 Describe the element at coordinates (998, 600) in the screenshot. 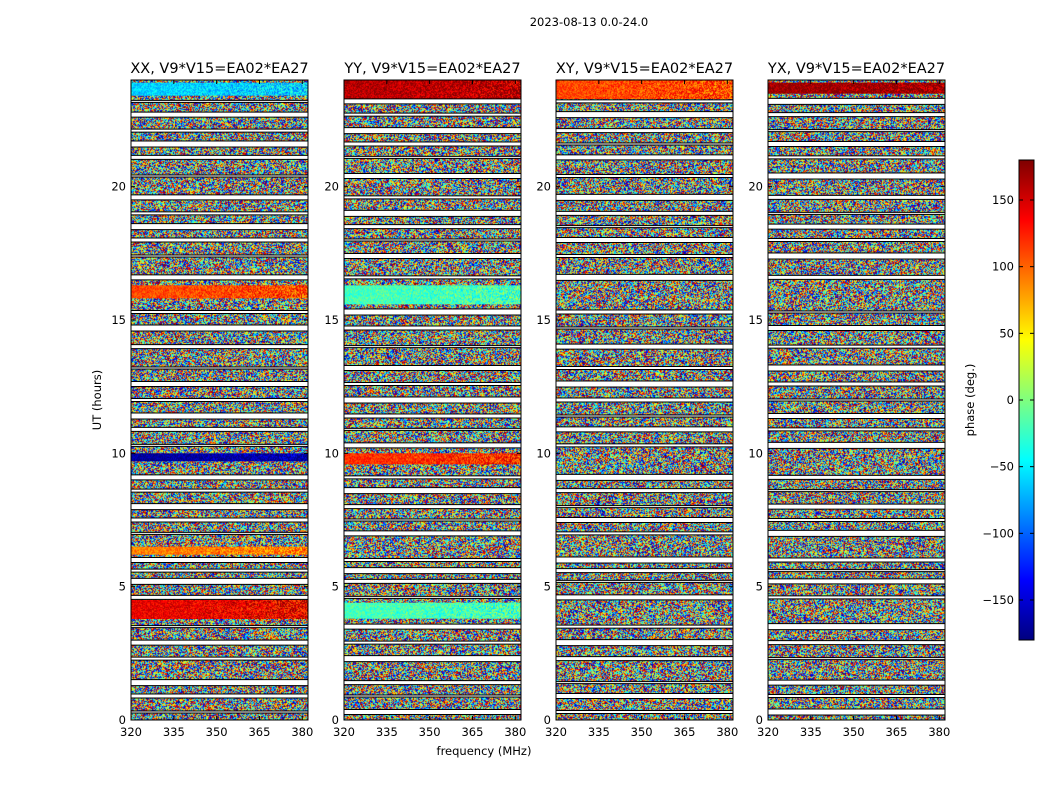

I see `colorbar-tick-label: −150` at that location.